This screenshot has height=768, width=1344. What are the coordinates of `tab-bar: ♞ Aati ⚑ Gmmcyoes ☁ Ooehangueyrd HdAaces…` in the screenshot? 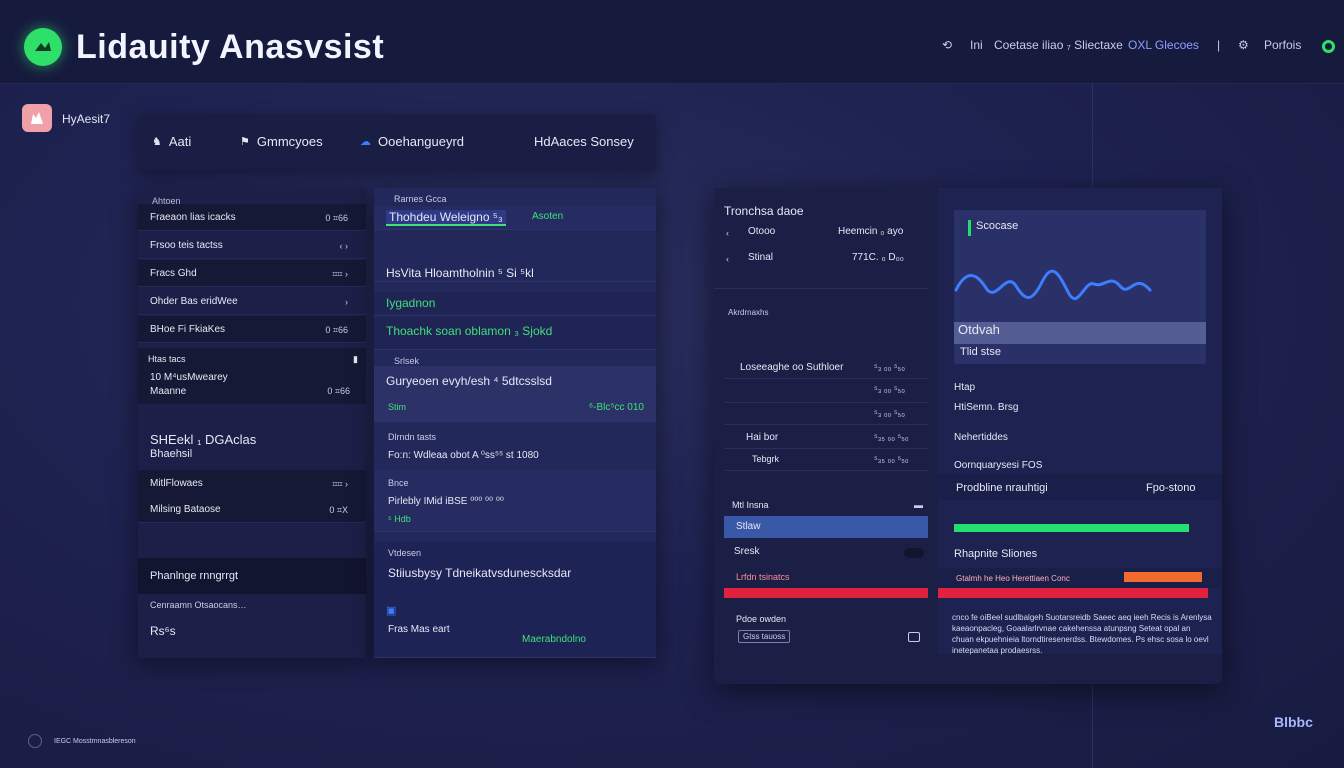 It's located at (397, 142).